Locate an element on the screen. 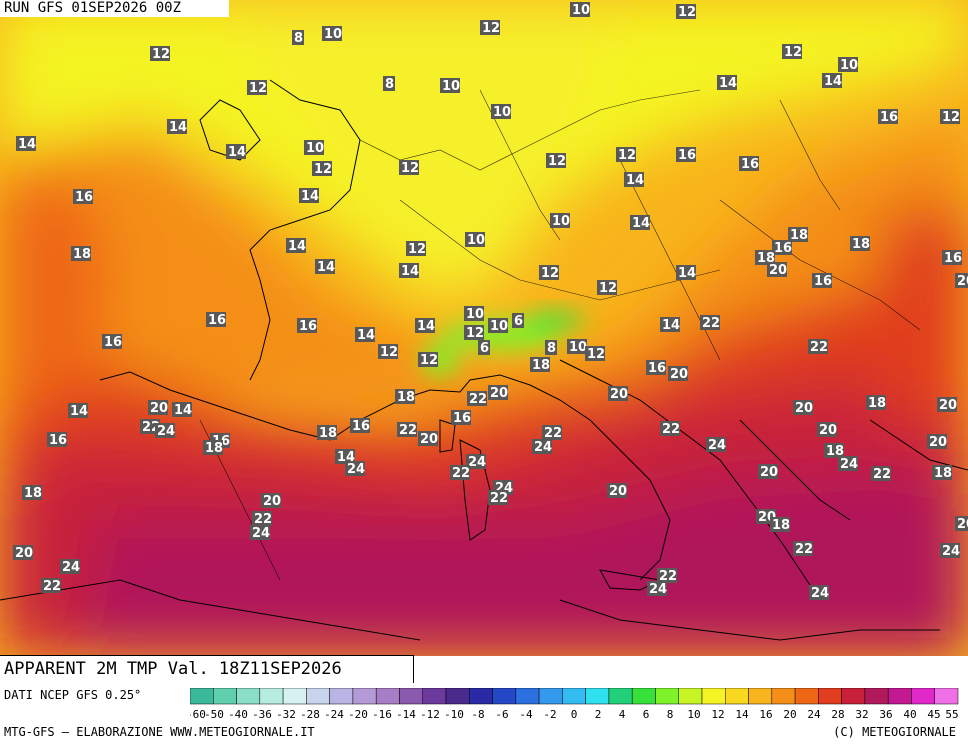 The height and width of the screenshot is (745, 968). legend-tick-label: -40 is located at coordinates (238, 714).